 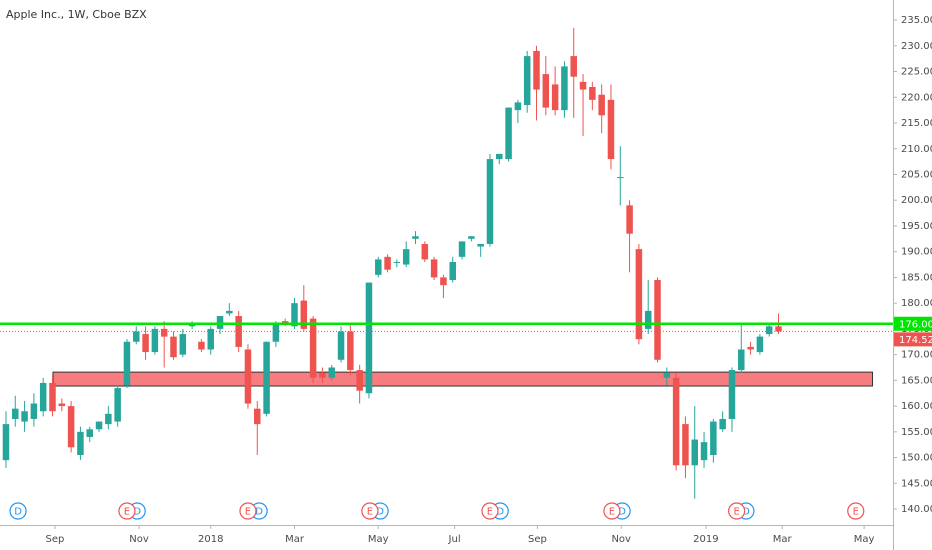 I want to click on support-zone, so click(x=463, y=379).